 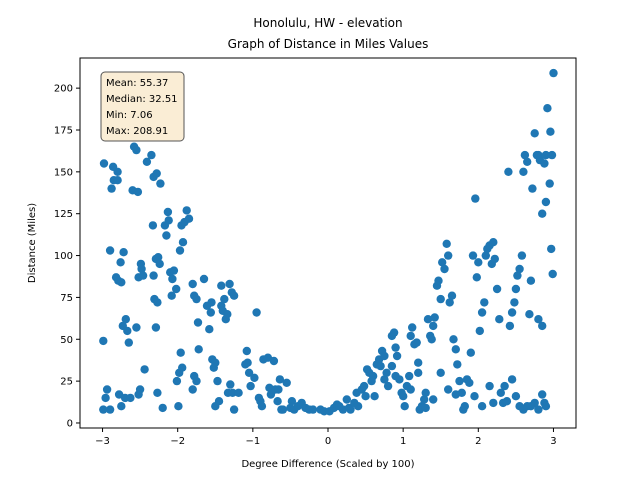 I want to click on stats-min: Min: 7.06, so click(x=129, y=115).